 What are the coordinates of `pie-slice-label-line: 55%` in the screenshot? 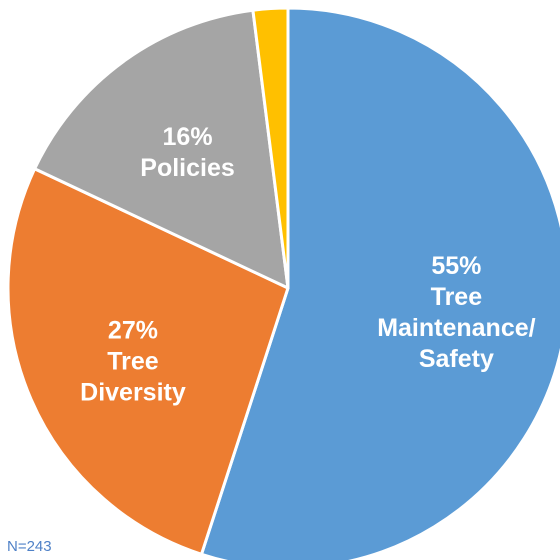 It's located at (456, 266).